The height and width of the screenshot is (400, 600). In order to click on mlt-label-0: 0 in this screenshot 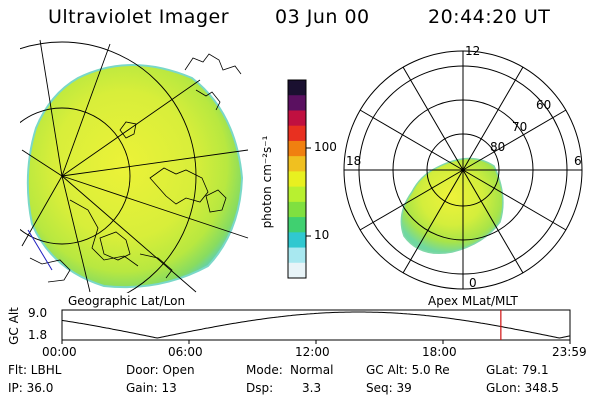, I will do `click(473, 283)`.